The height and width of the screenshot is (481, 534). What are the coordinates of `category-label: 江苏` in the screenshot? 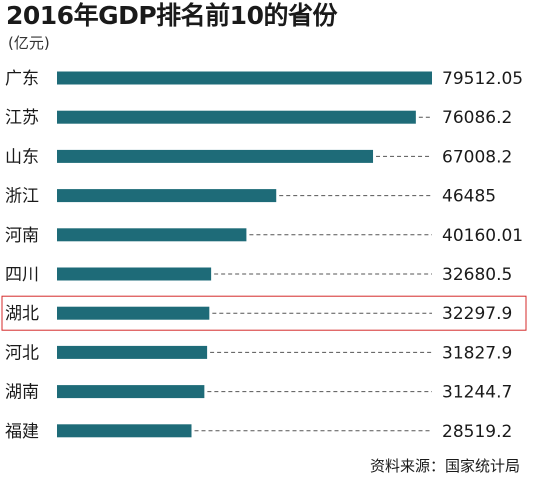 It's located at (22, 118).